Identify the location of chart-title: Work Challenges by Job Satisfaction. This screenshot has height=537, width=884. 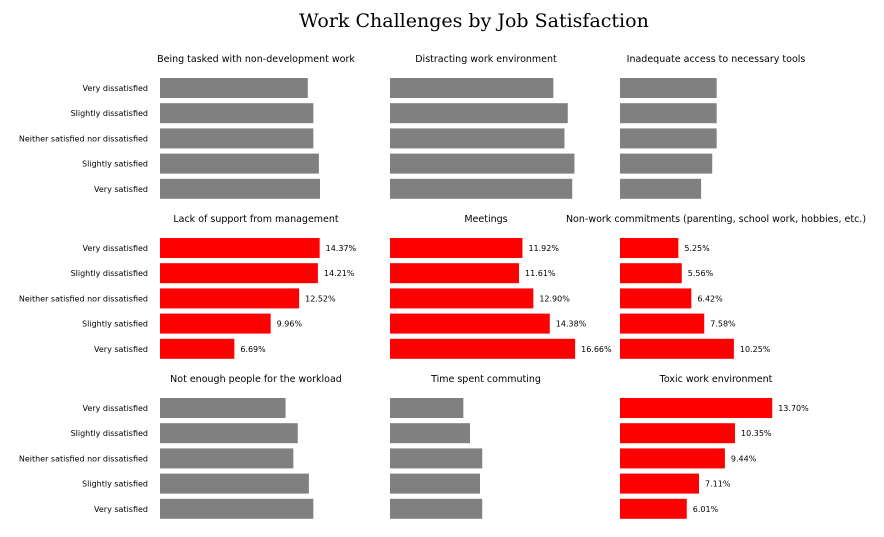
(474, 21).